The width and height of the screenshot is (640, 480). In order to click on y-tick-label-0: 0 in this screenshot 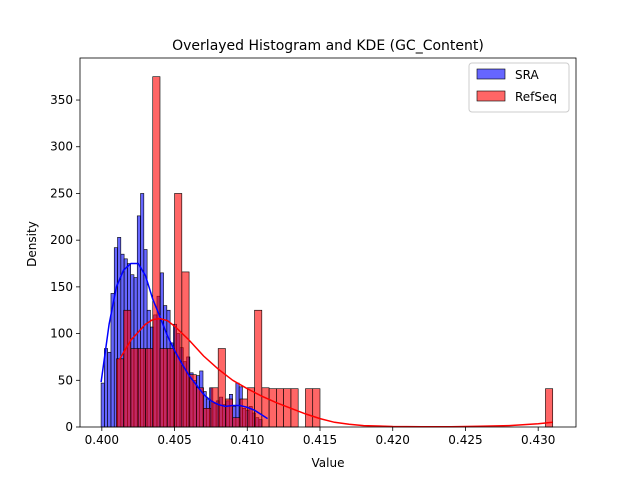, I will do `click(69, 427)`.